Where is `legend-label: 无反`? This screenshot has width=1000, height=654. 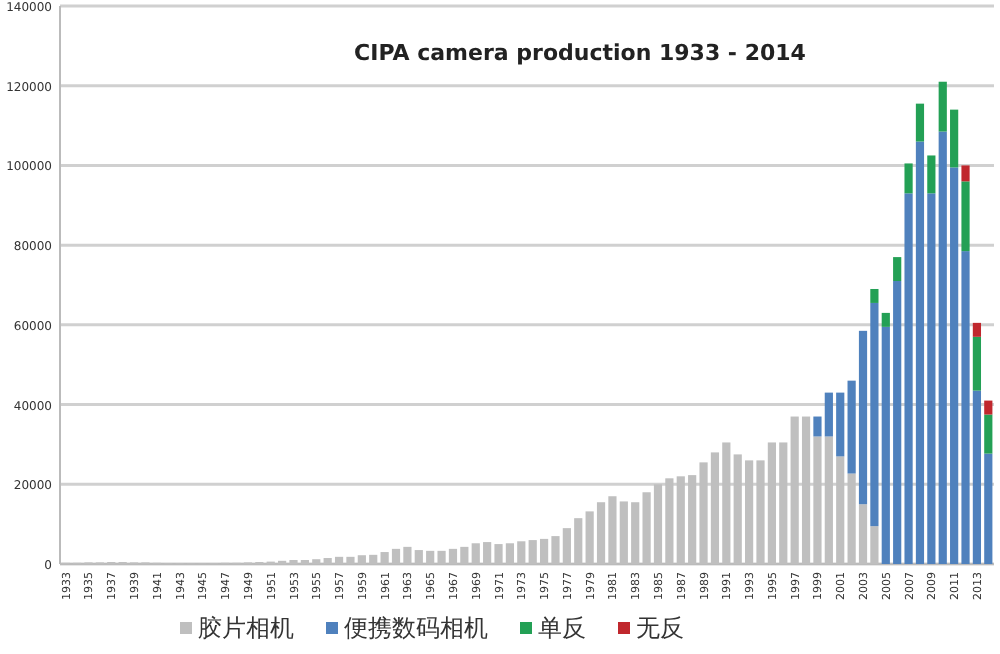 legend-label: 无反 is located at coordinates (660, 628).